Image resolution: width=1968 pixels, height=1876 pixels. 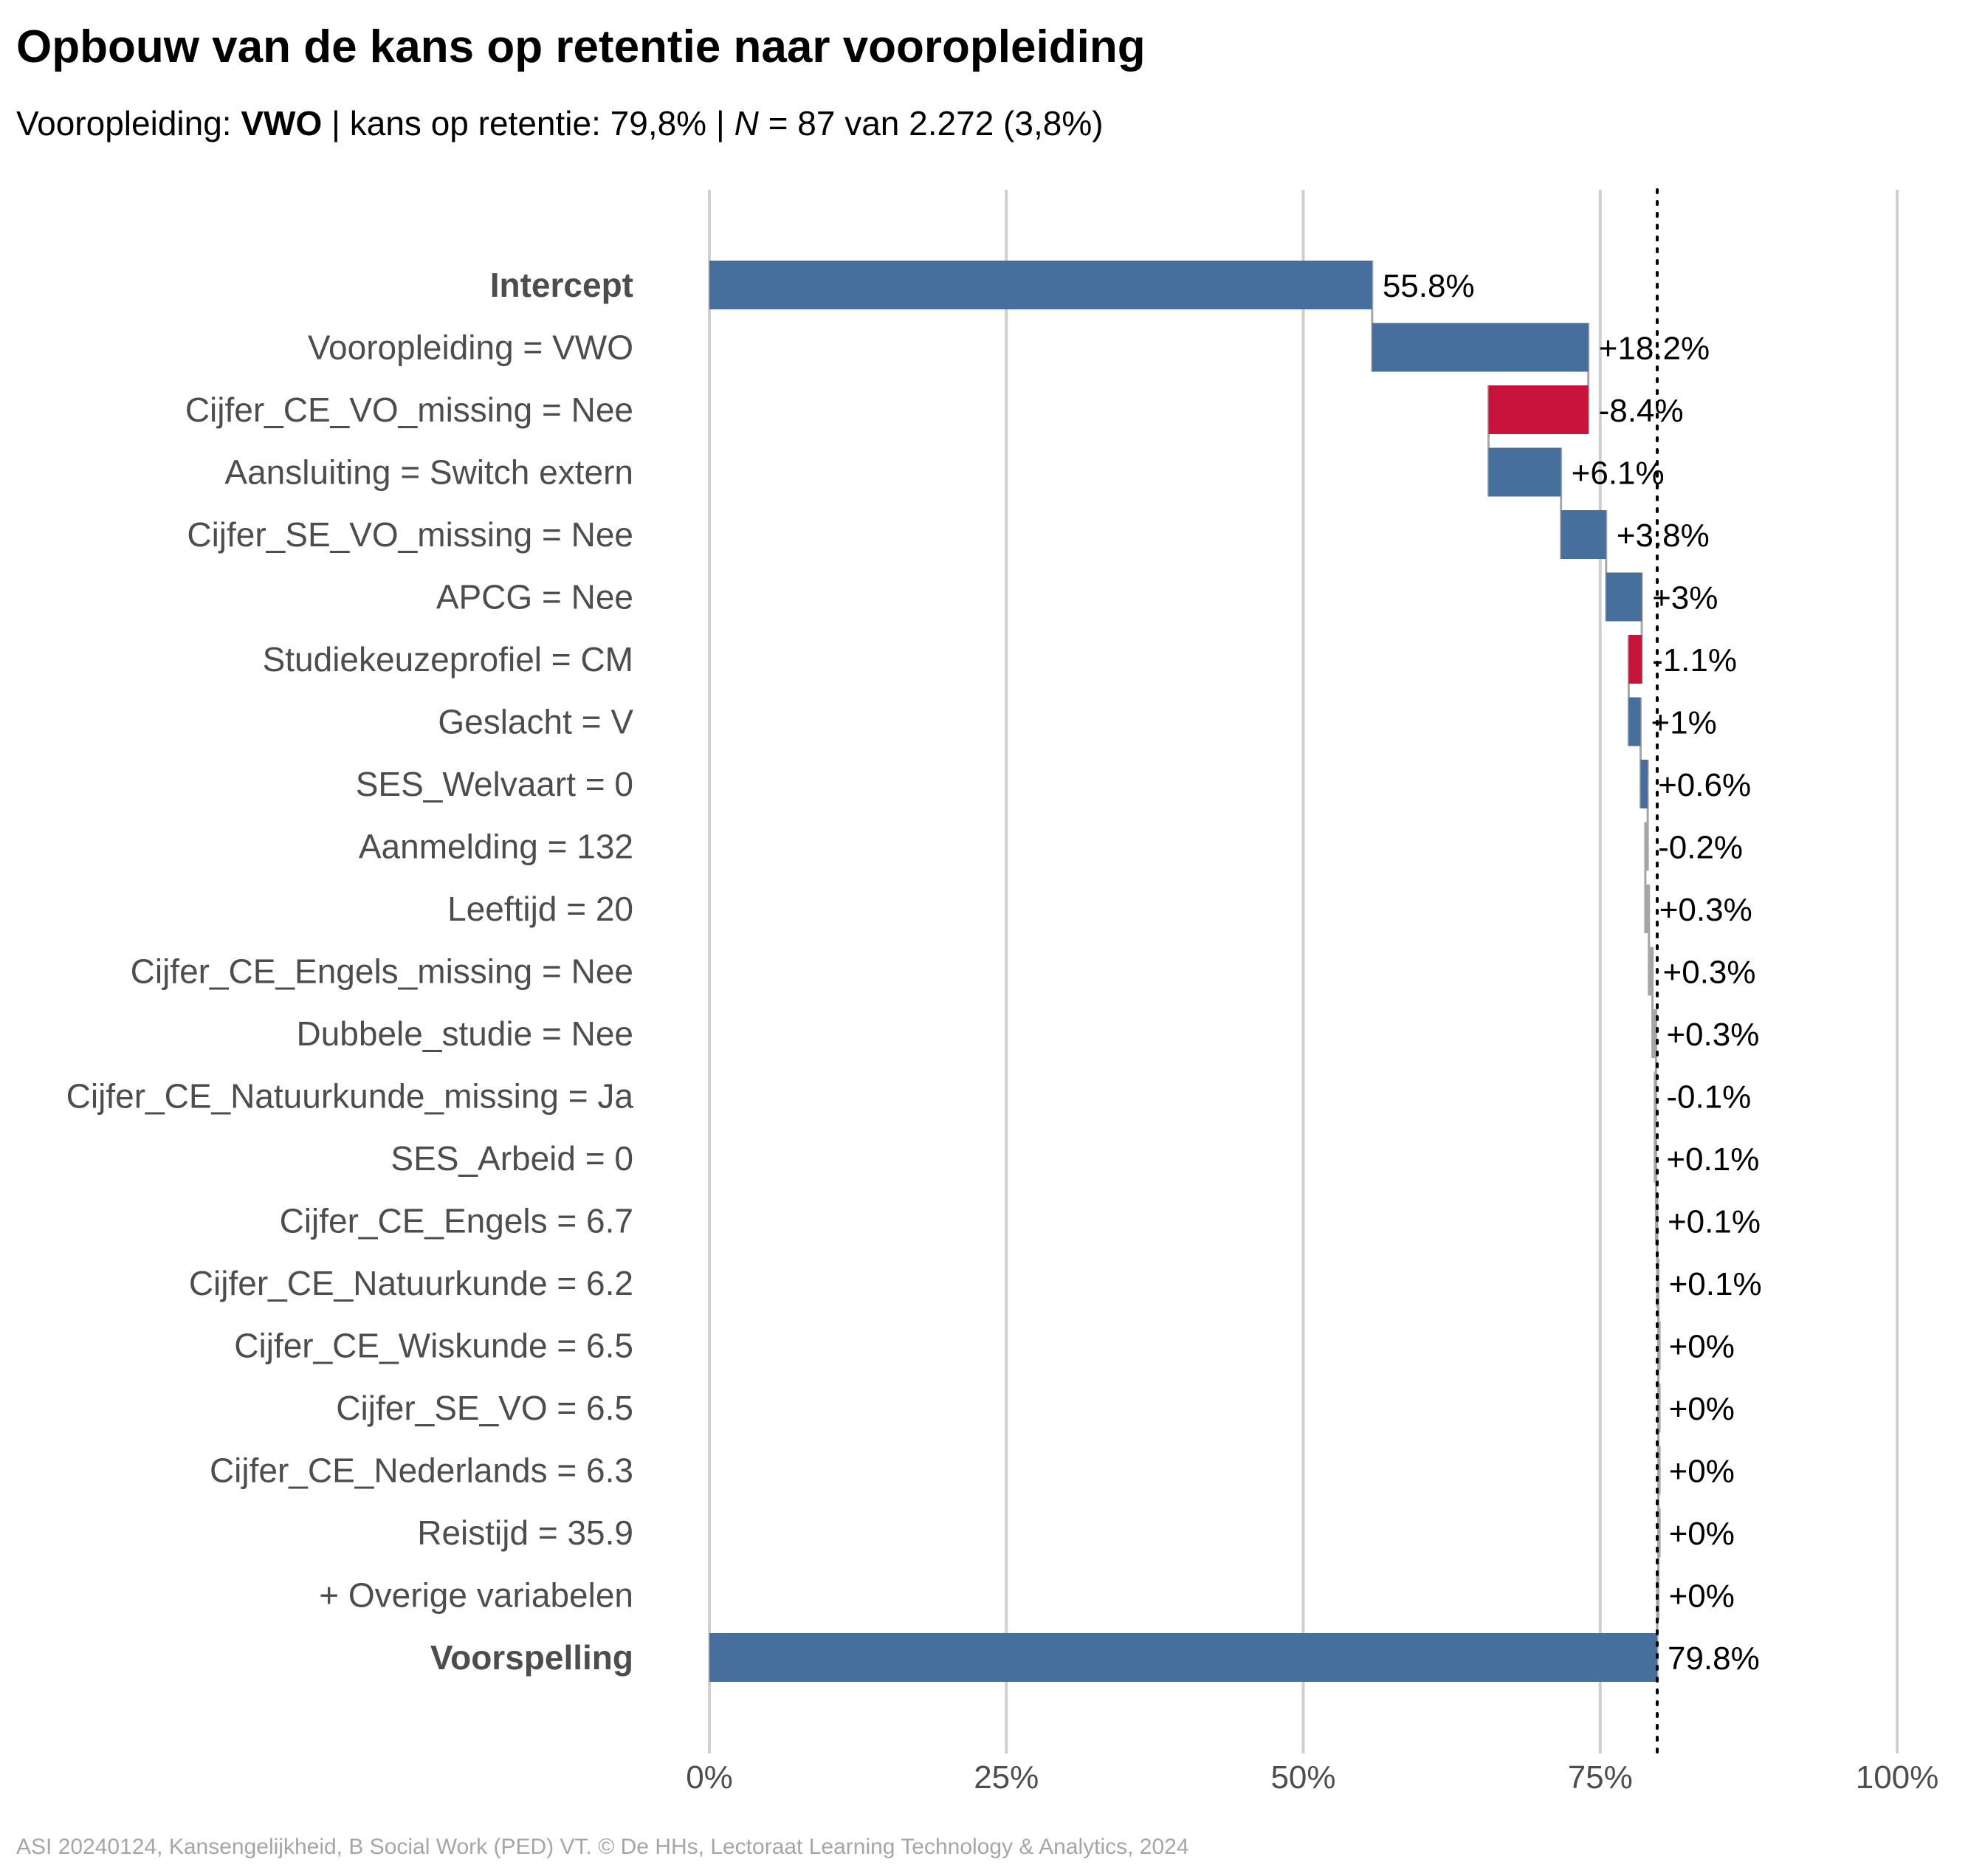 I want to click on row-label: Cijfer_CE_Engels = 6.7, so click(x=457, y=1221).